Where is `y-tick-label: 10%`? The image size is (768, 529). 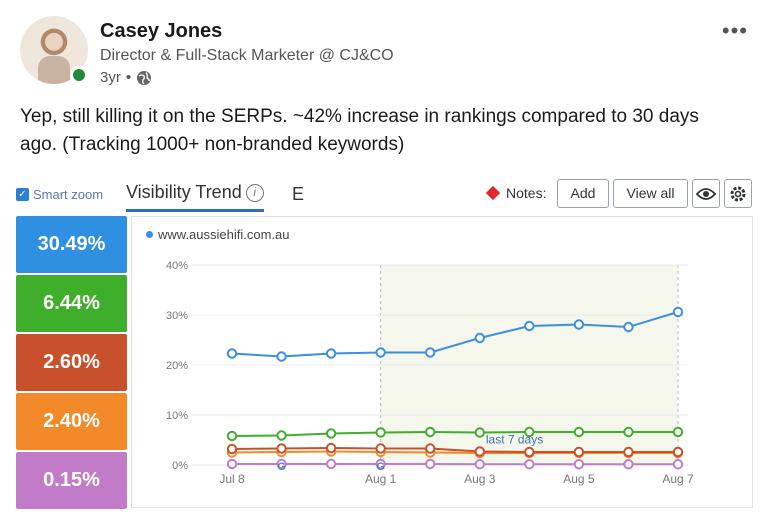
y-tick-label: 10% is located at coordinates (177, 416).